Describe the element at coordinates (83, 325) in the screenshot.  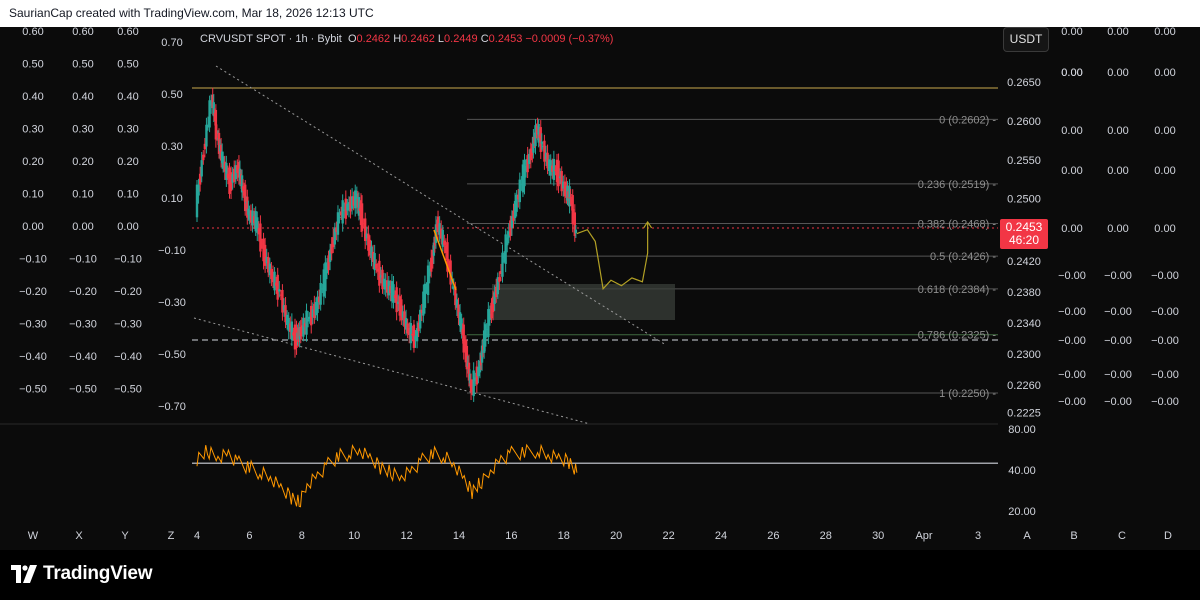
I see `left-grid-label: −0.30` at that location.